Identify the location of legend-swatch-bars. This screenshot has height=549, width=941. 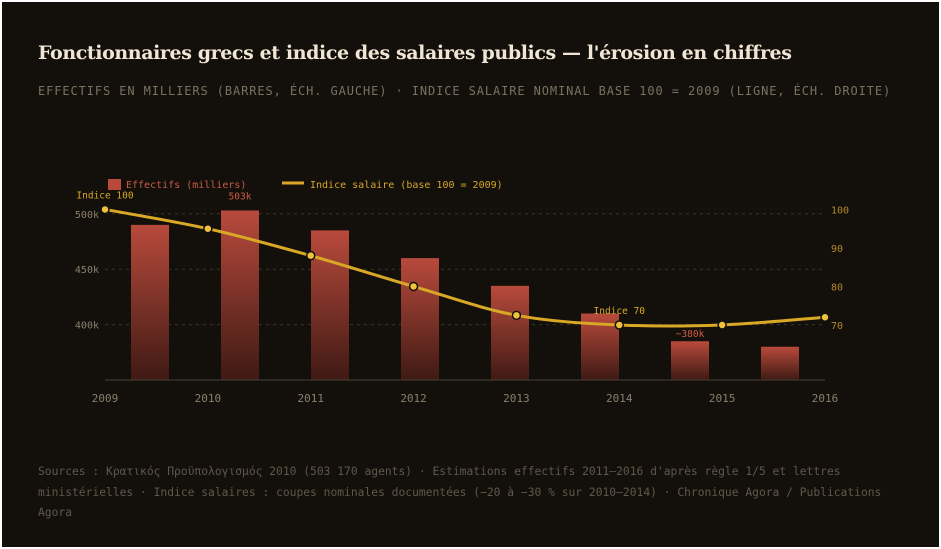
(114, 184).